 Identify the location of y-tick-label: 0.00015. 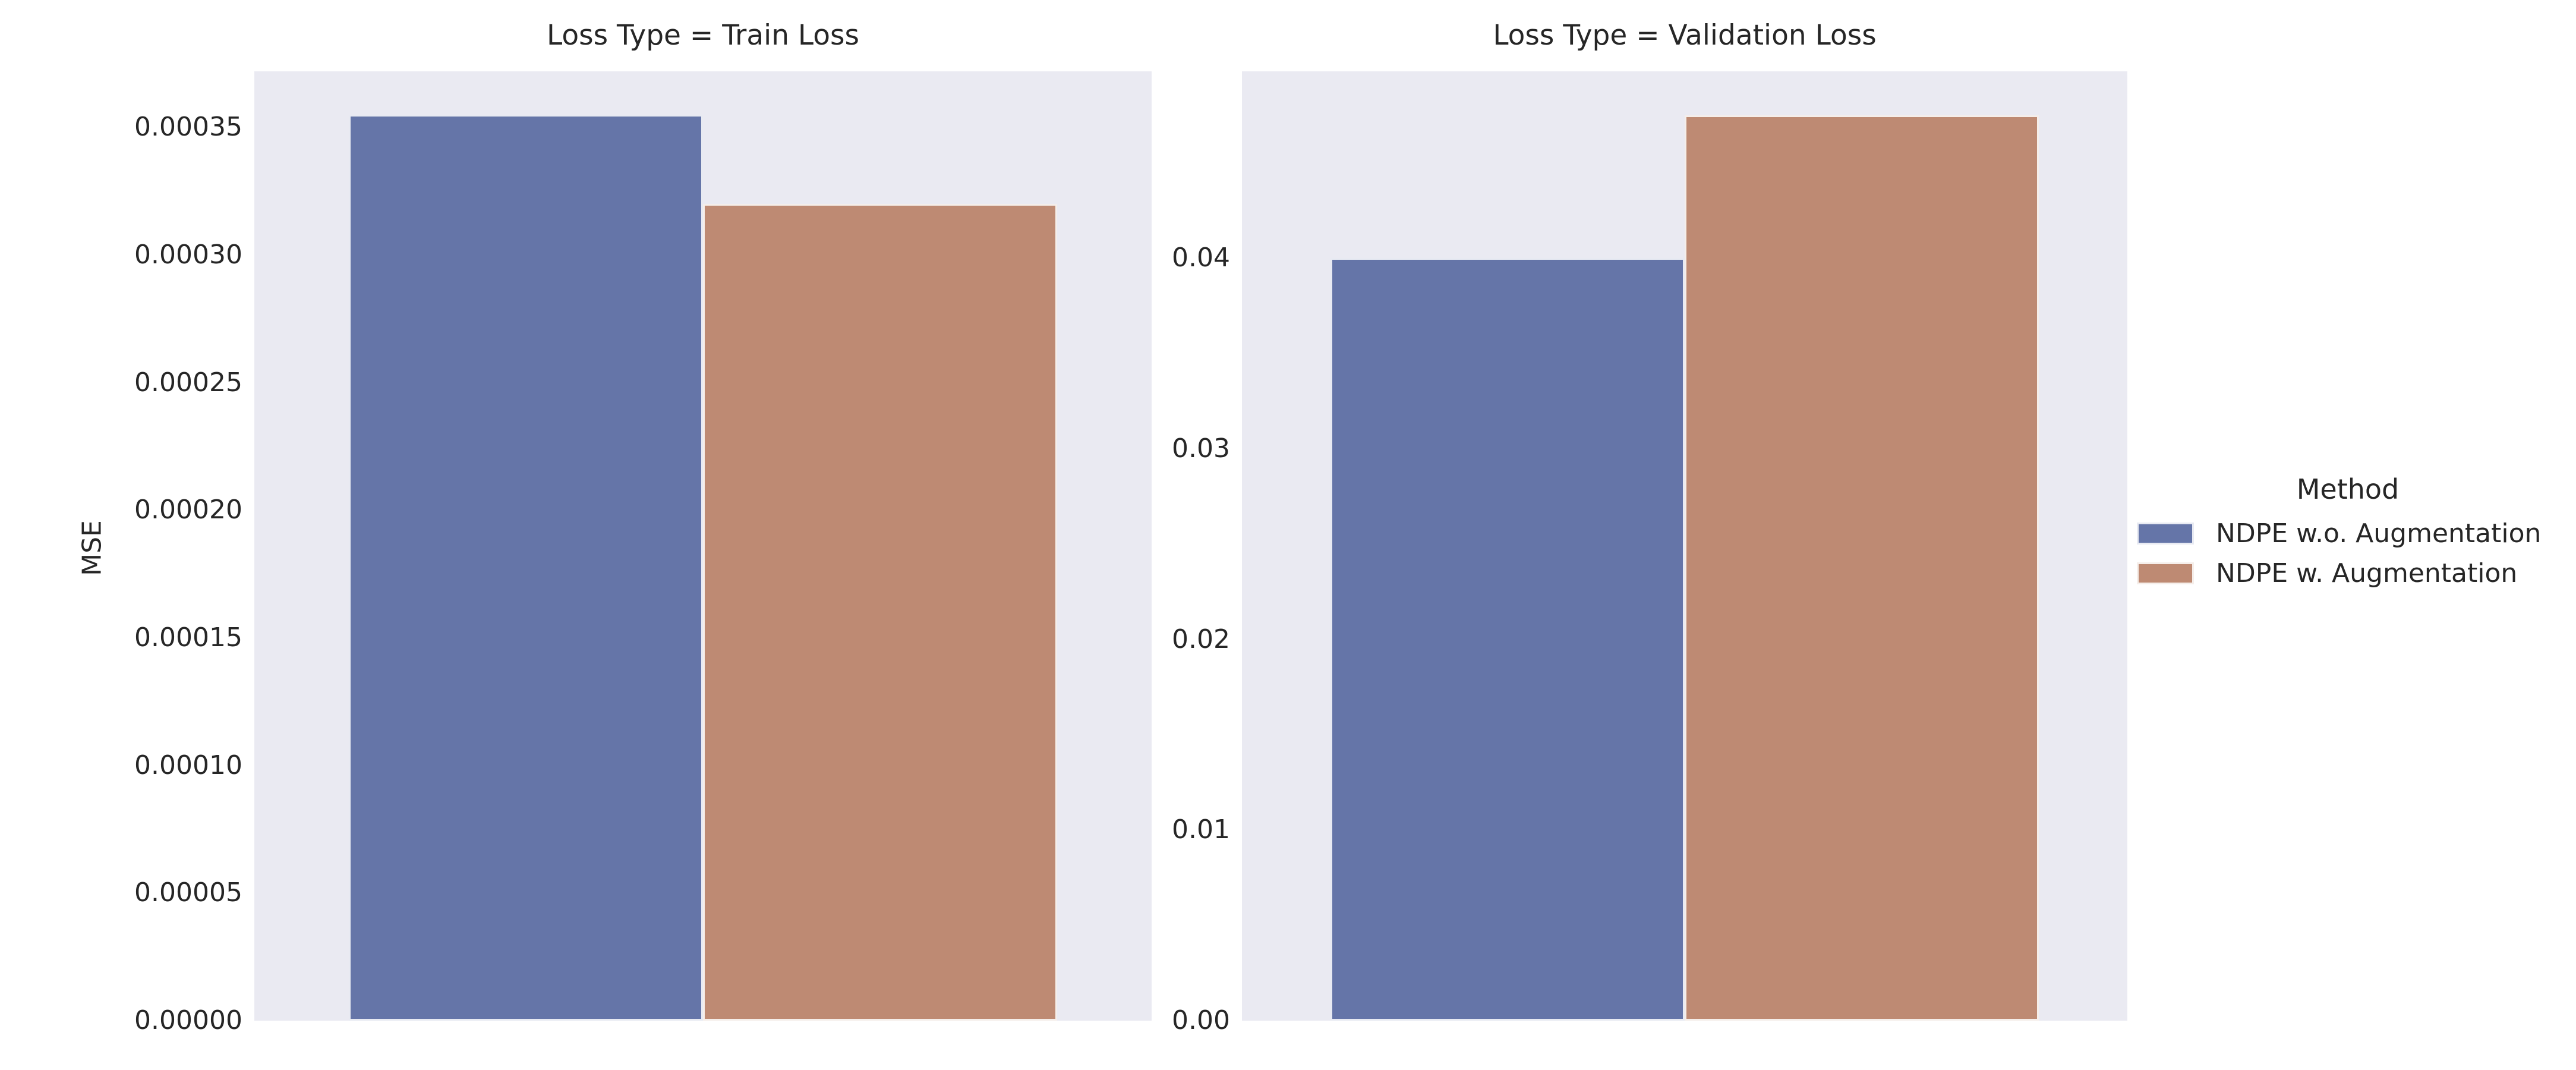
(188, 637).